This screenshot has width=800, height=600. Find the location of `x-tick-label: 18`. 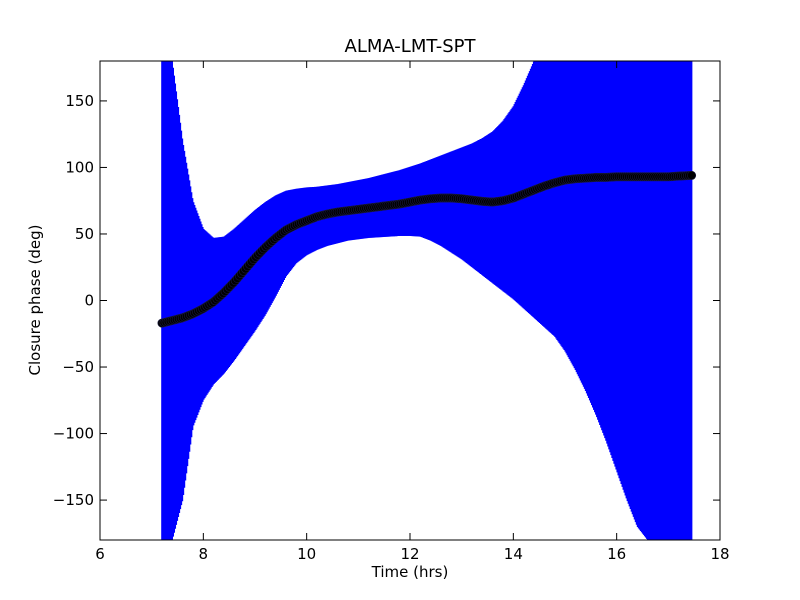

x-tick-label: 18 is located at coordinates (719, 554).